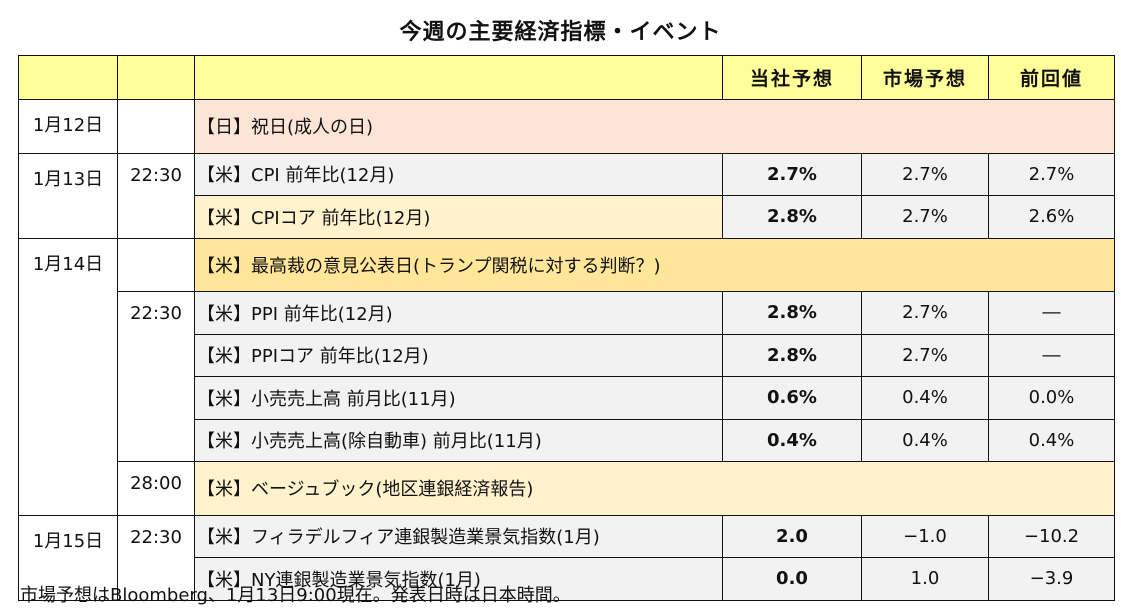 Image resolution: width=1121 pixels, height=614 pixels. Describe the element at coordinates (68, 77) in the screenshot. I see `header-date` at that location.